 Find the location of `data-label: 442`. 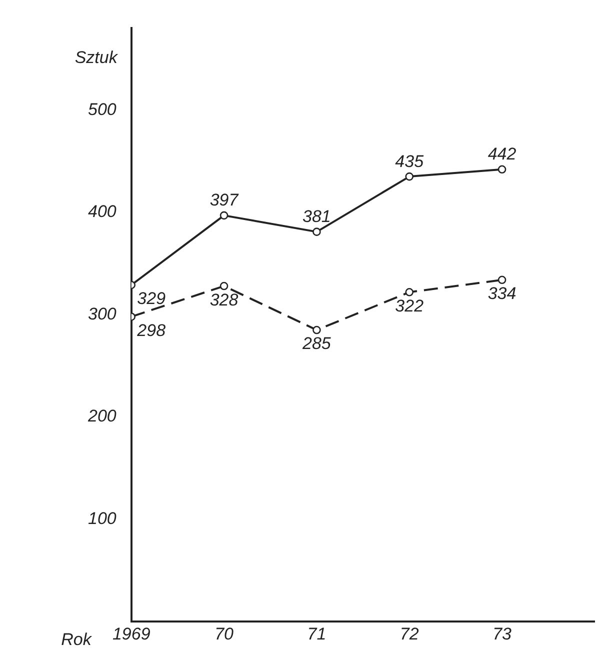

data-label: 442 is located at coordinates (502, 154).